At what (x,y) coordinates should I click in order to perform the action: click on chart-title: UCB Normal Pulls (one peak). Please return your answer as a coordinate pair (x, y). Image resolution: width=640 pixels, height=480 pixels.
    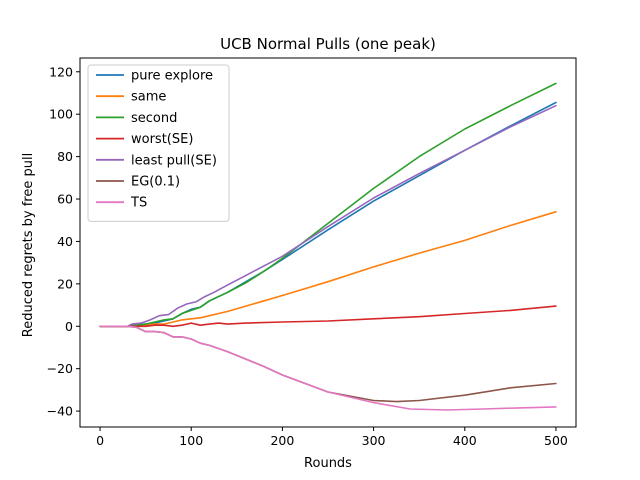
    Looking at the image, I should click on (328, 44).